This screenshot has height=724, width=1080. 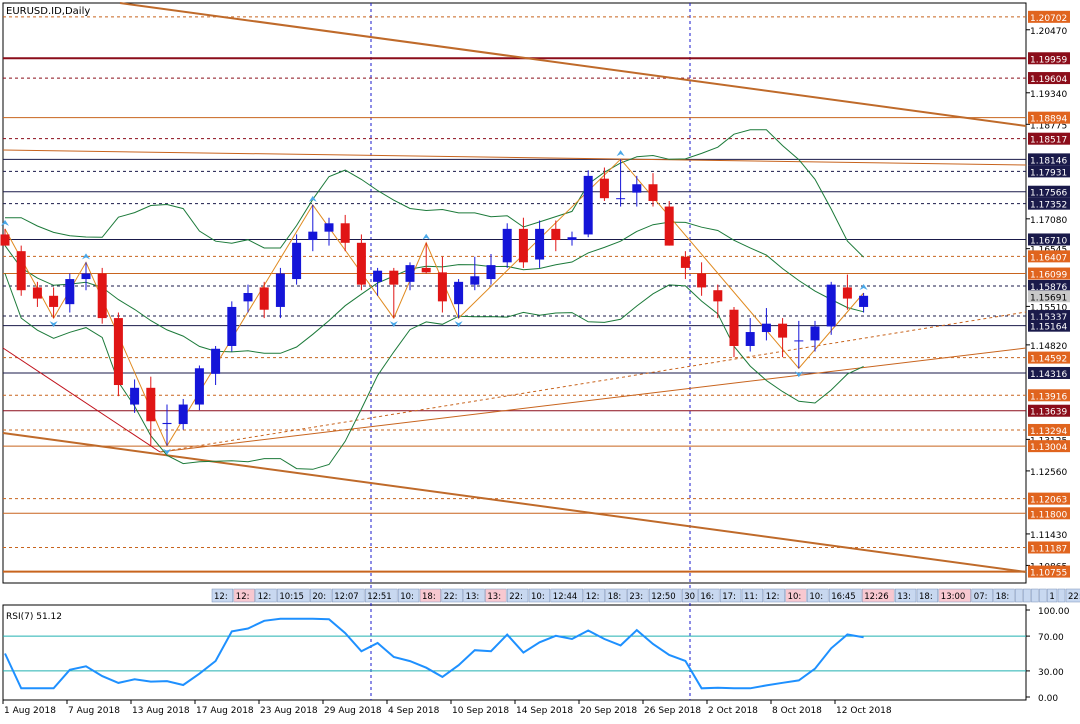 I want to click on level-label-text: 1.10755, so click(x=1048, y=574).